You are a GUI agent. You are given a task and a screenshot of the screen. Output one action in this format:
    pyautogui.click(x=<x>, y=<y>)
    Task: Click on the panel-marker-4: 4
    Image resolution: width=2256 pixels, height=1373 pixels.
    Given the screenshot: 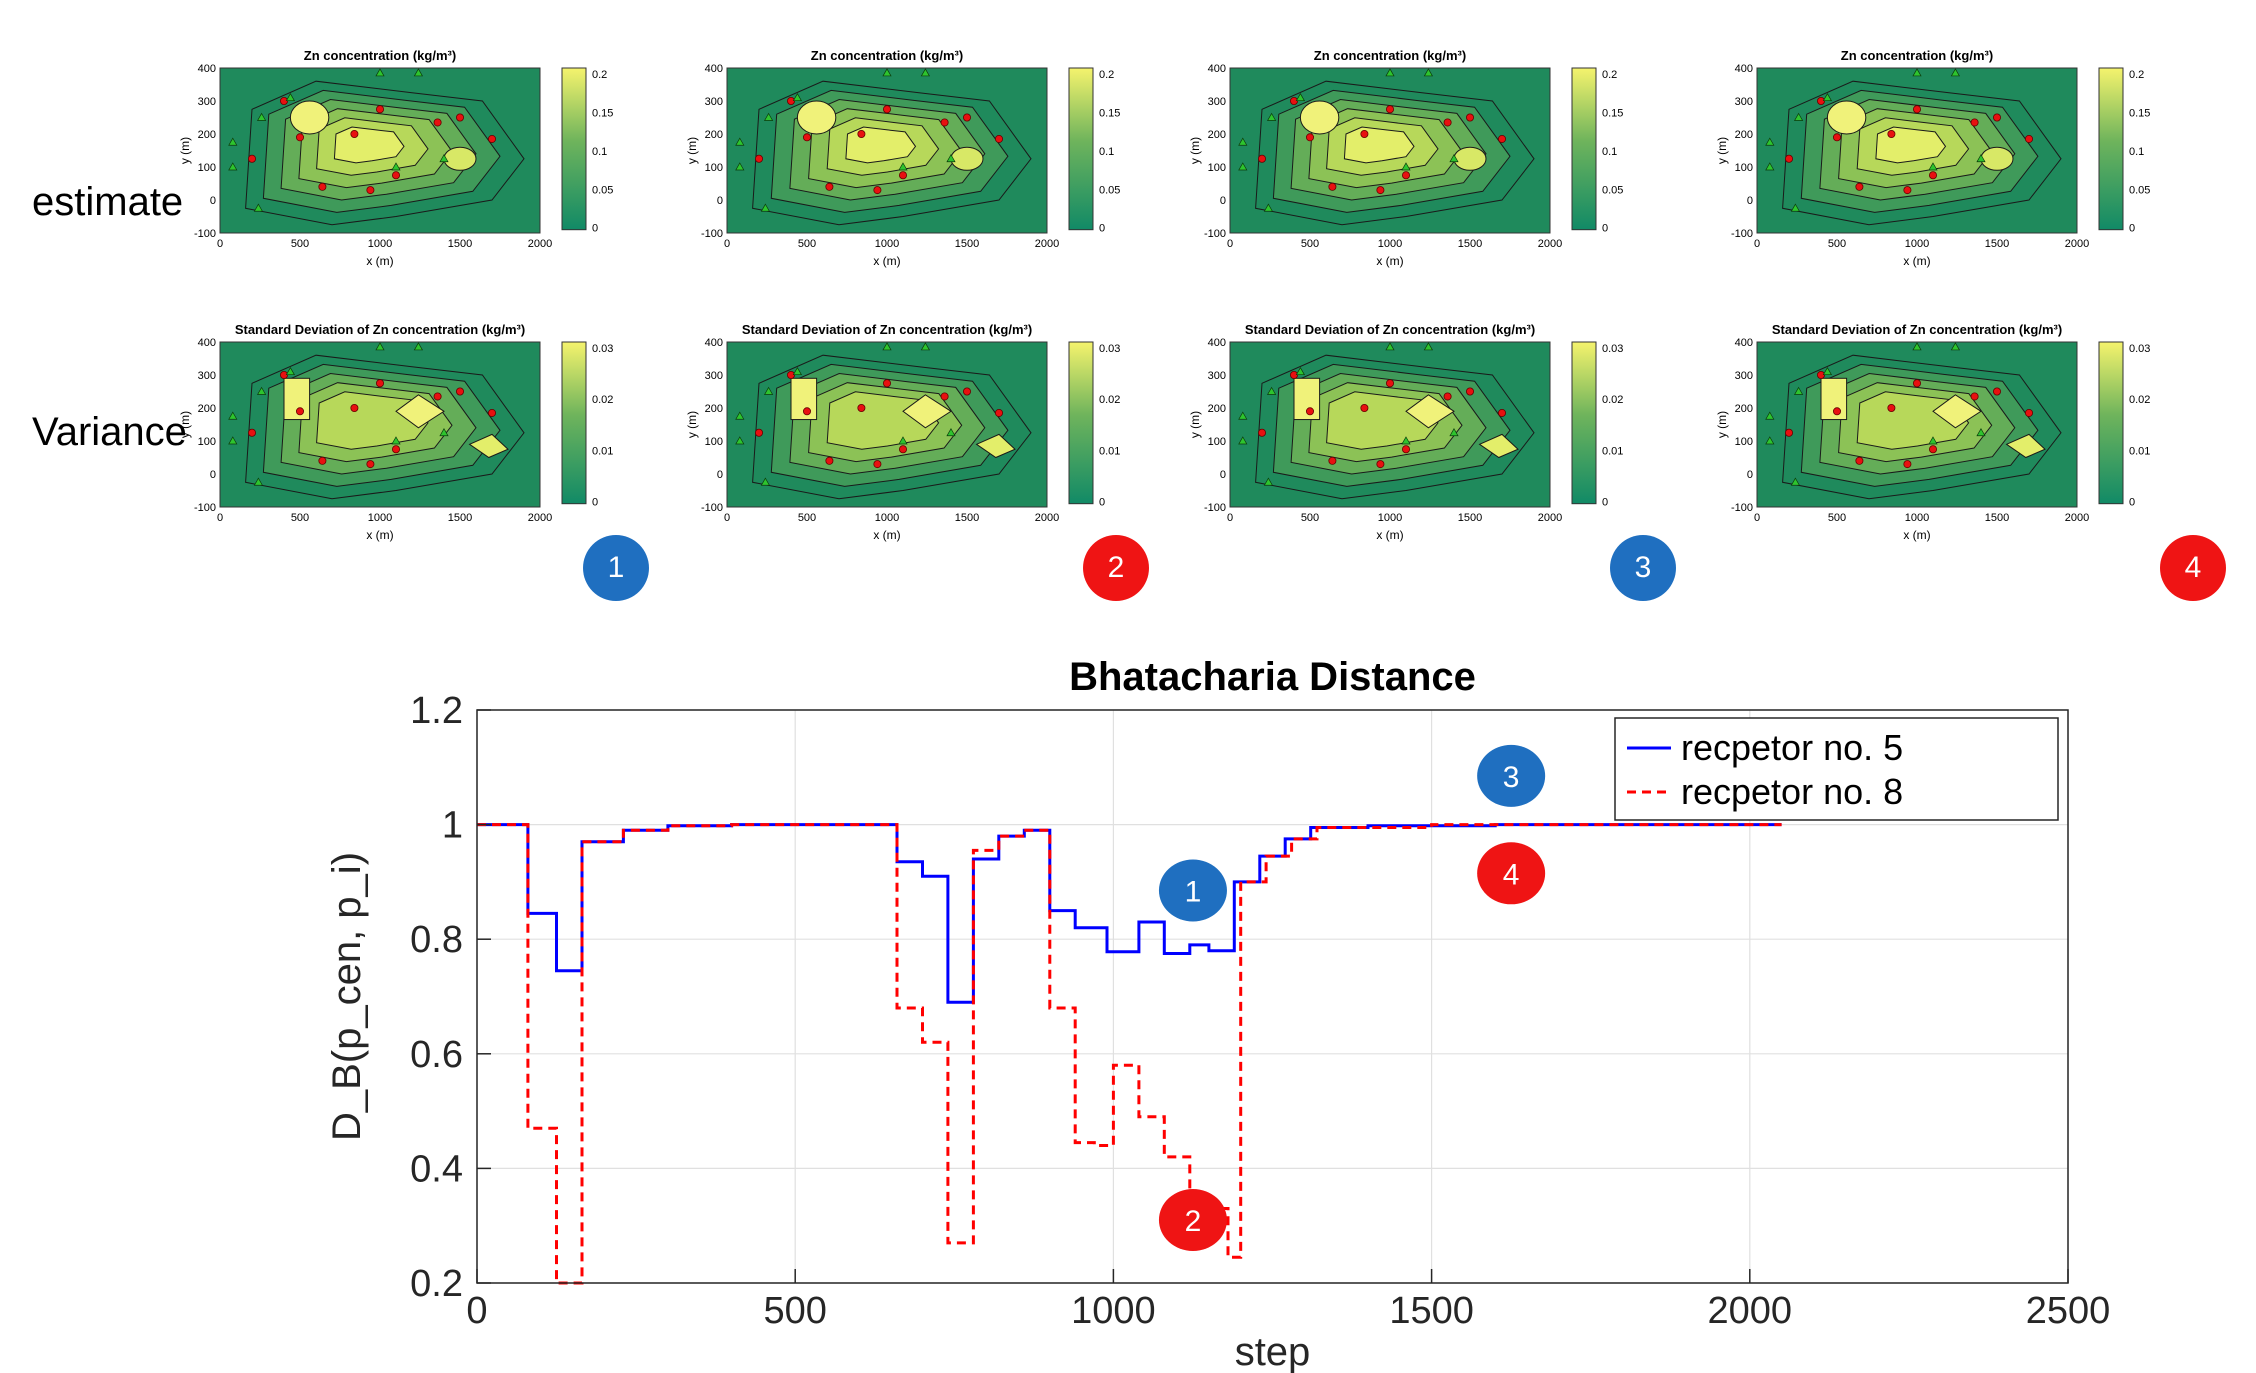 What is the action you would take?
    pyautogui.click(x=2193, y=568)
    